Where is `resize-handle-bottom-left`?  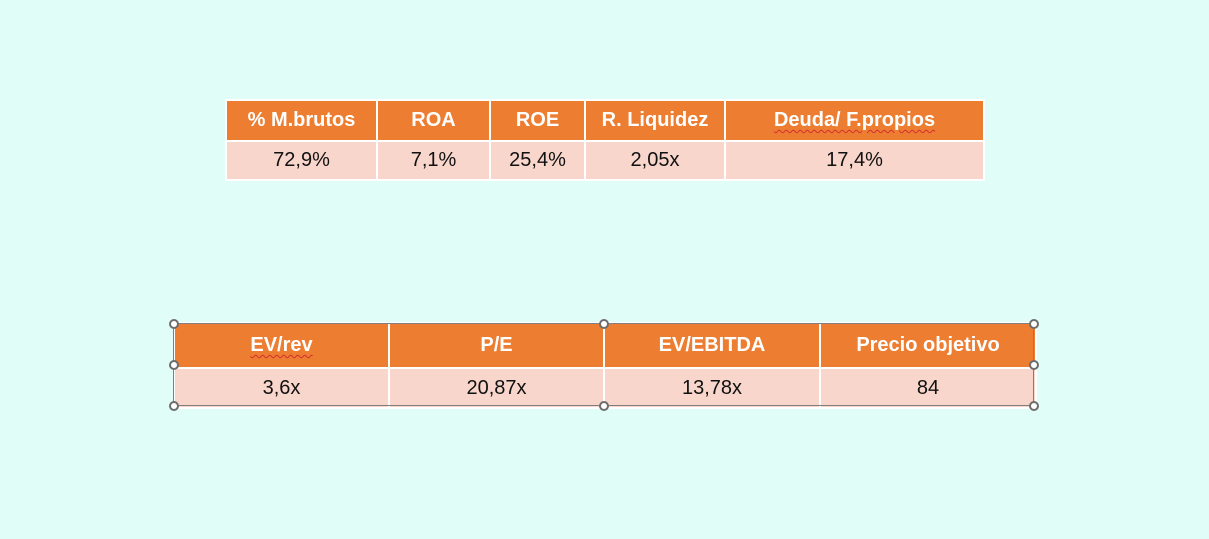 resize-handle-bottom-left is located at coordinates (174, 406).